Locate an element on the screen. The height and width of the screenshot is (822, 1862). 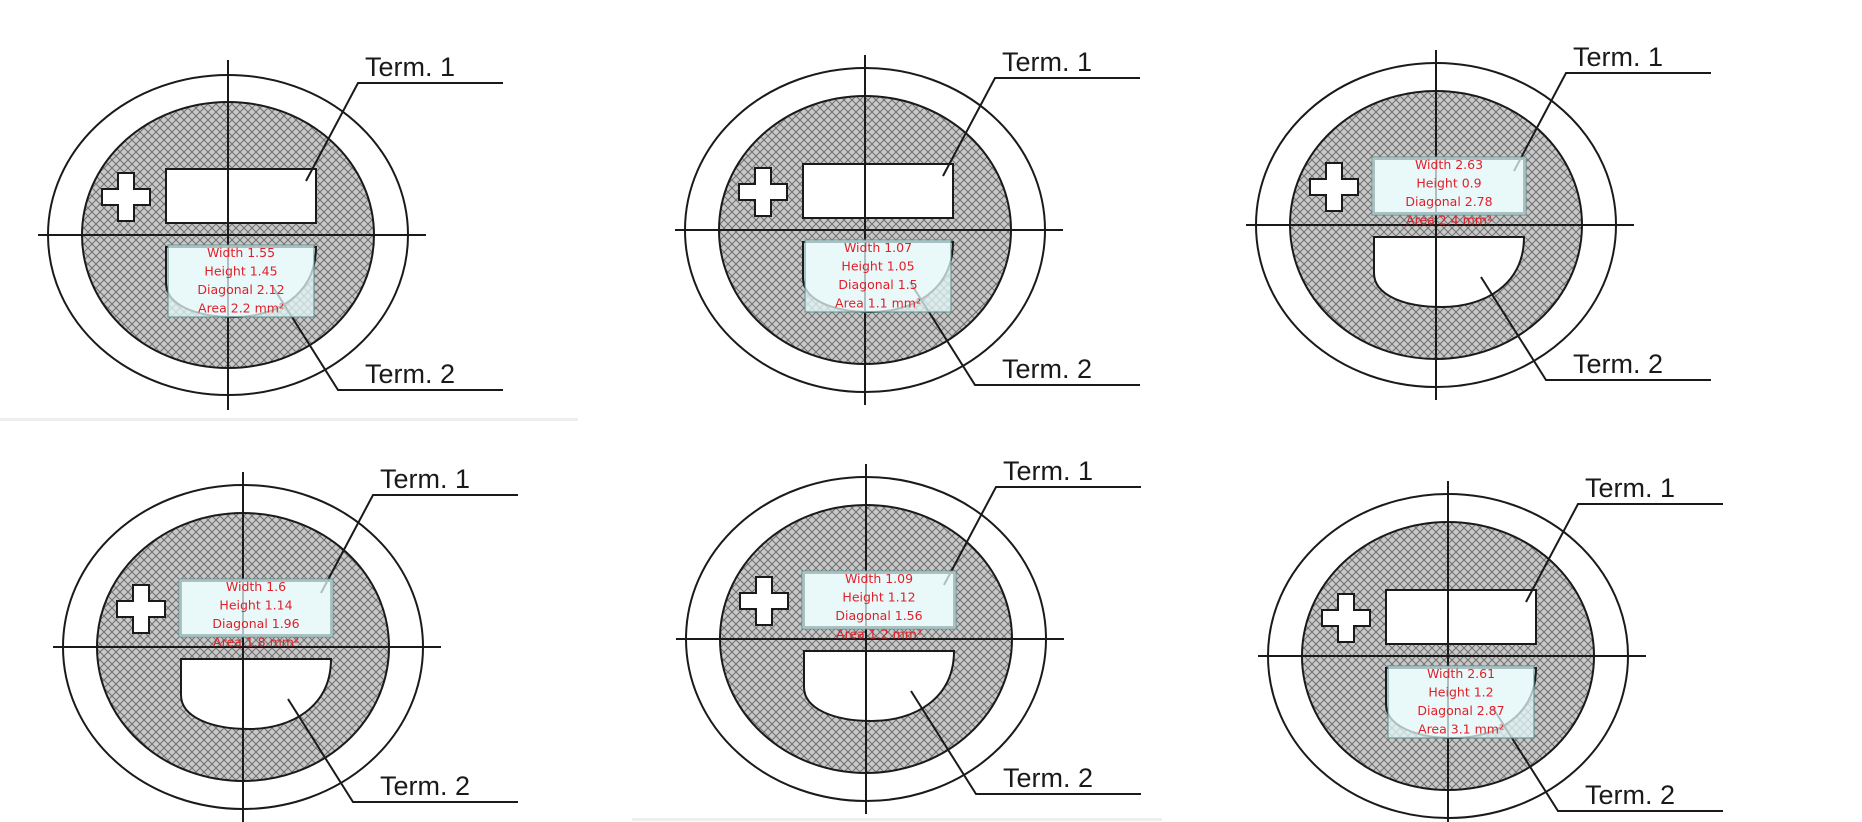
measurement-area: Area 2.4 mm² is located at coordinates (1449, 220).